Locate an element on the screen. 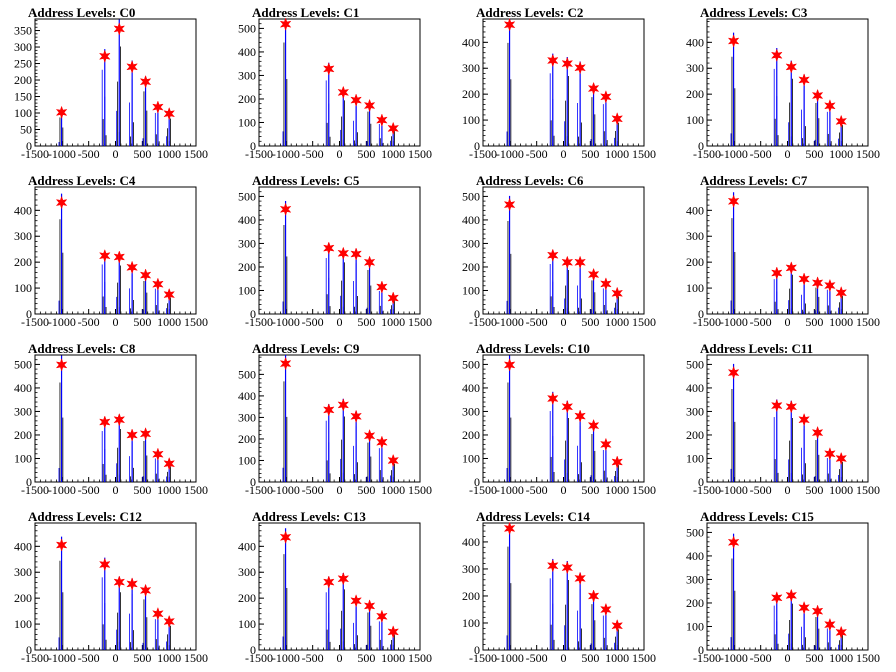 The height and width of the screenshot is (672, 896). chart-title: Address Levels: C5 is located at coordinates (306, 180).